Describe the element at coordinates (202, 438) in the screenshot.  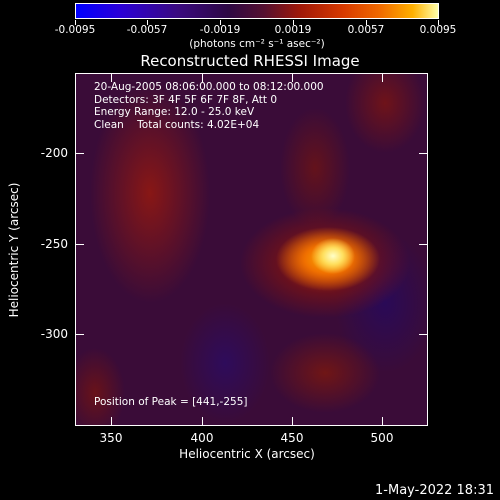
I see `x-tick-label: 400` at that location.